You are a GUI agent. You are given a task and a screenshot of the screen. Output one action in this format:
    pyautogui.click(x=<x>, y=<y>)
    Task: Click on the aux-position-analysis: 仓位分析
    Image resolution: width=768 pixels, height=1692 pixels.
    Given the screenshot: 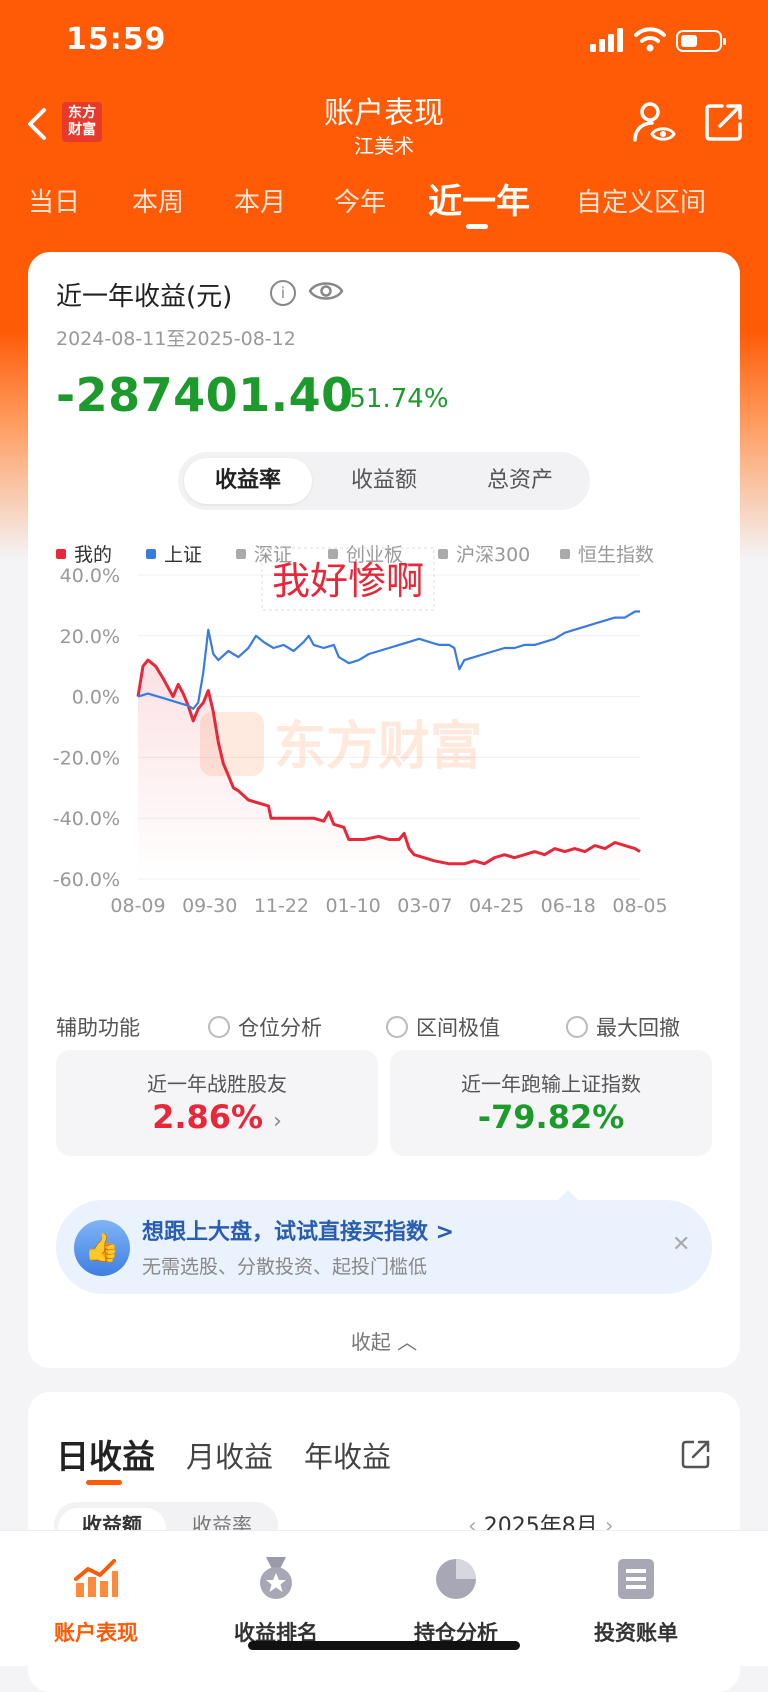 What is the action you would take?
    pyautogui.click(x=265, y=1027)
    